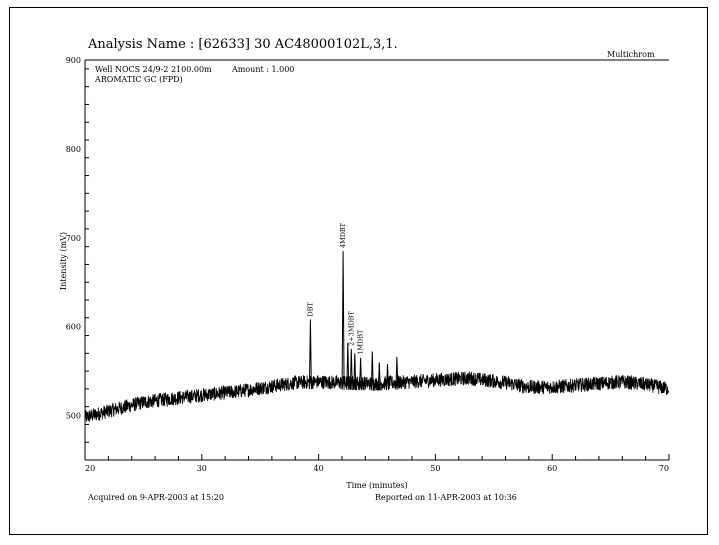 This screenshot has height=545, width=719. What do you see at coordinates (138, 79) in the screenshot?
I see `method-label: AROMATIC GC (FPD)` at bounding box center [138, 79].